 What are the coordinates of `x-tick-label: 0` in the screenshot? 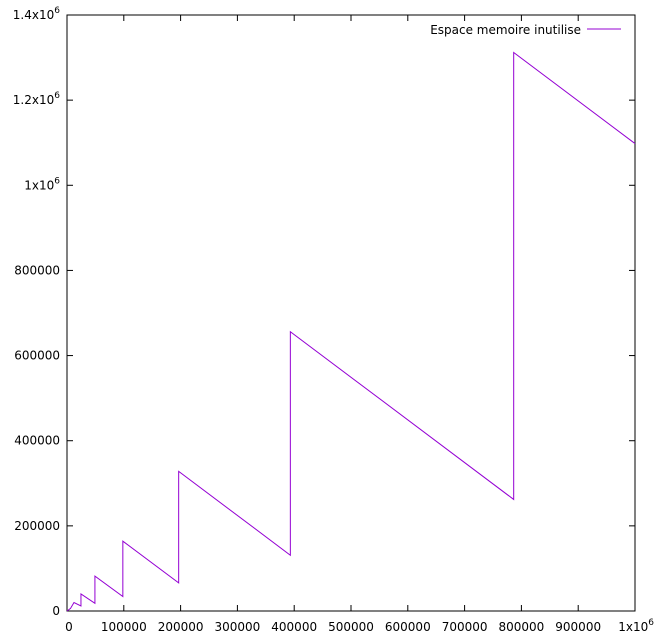 It's located at (69, 627).